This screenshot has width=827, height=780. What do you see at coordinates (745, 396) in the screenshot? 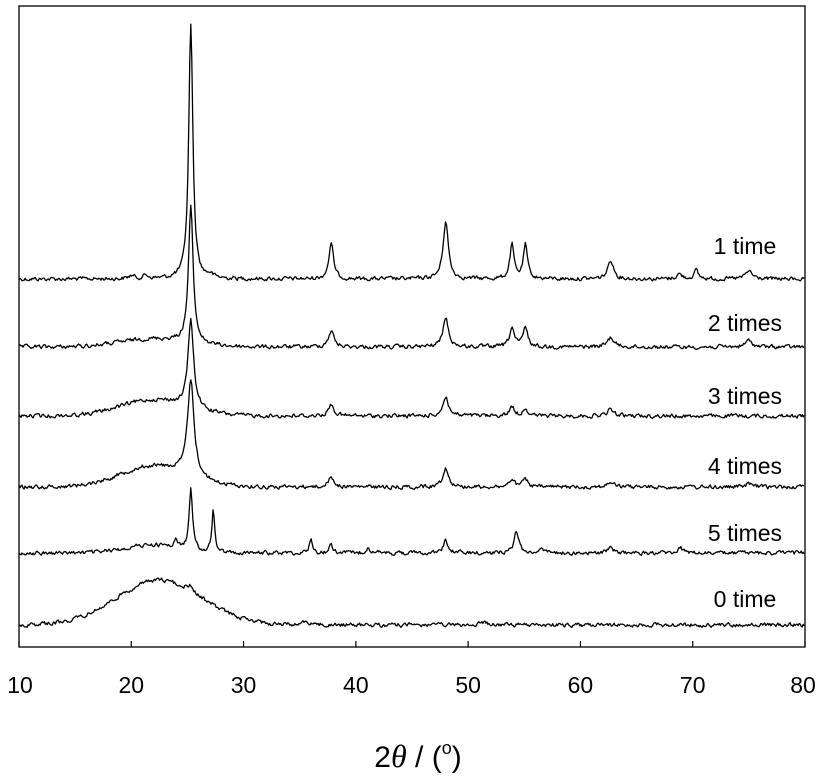
I see `series-label-3-times: 3 times` at bounding box center [745, 396].